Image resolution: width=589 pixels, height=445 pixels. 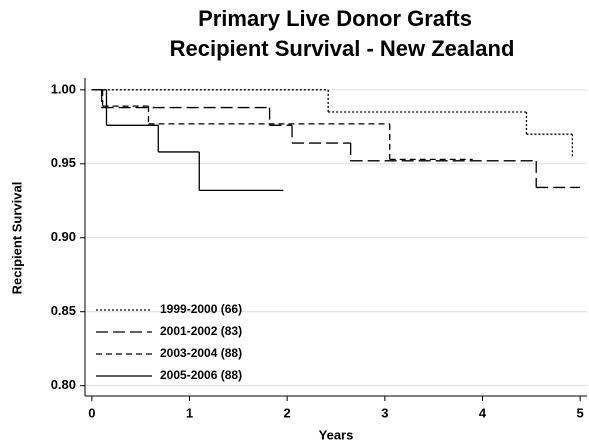 What do you see at coordinates (63, 162) in the screenshot?
I see `y-tick-label: 0.95` at bounding box center [63, 162].